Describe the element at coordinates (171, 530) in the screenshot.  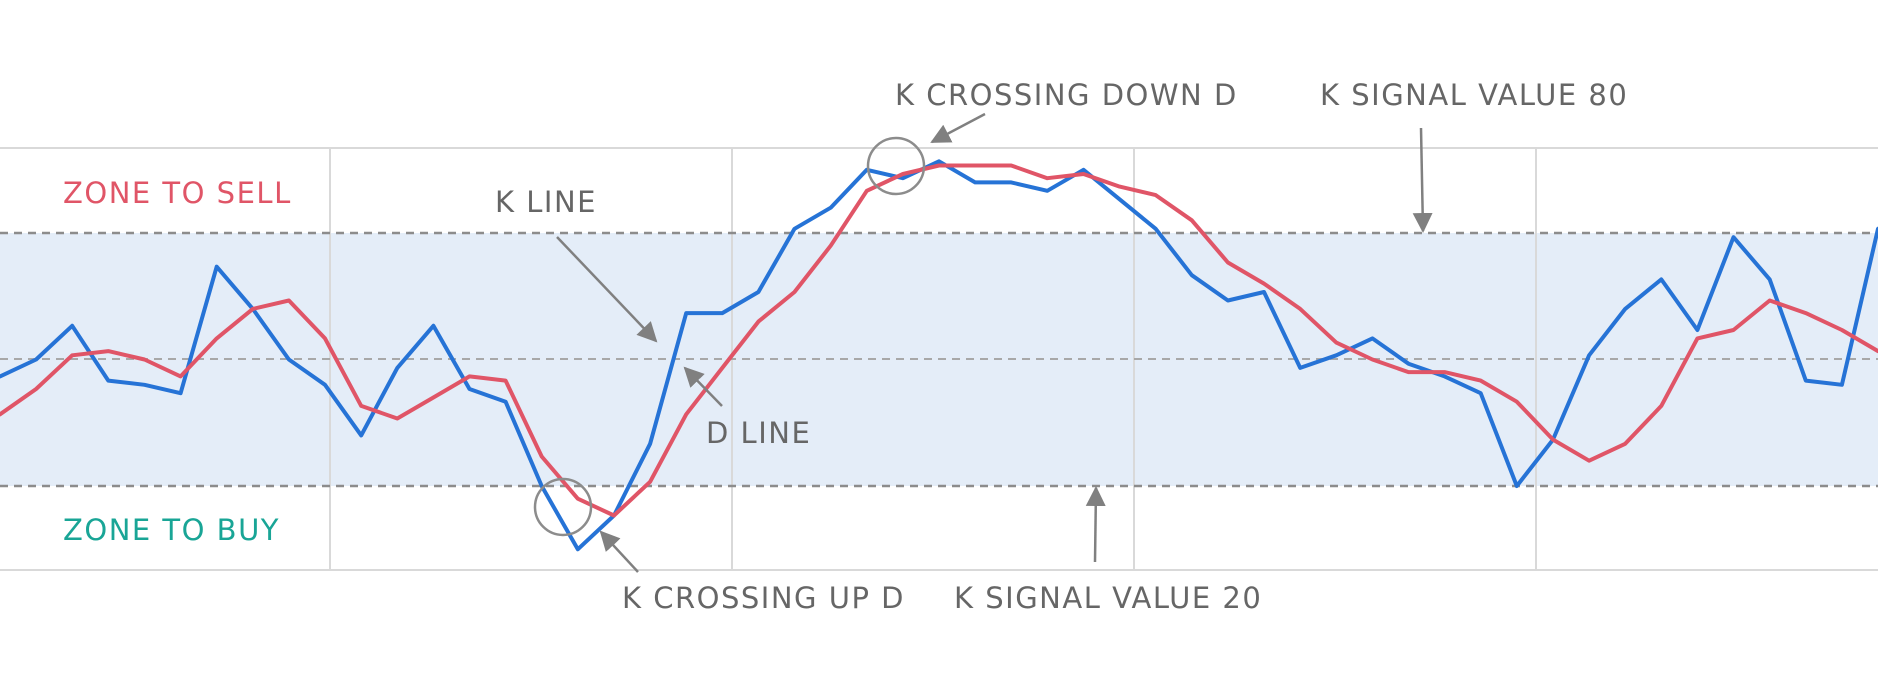
I see `zone-to-buy-label: ZONE TO BUY` at that location.